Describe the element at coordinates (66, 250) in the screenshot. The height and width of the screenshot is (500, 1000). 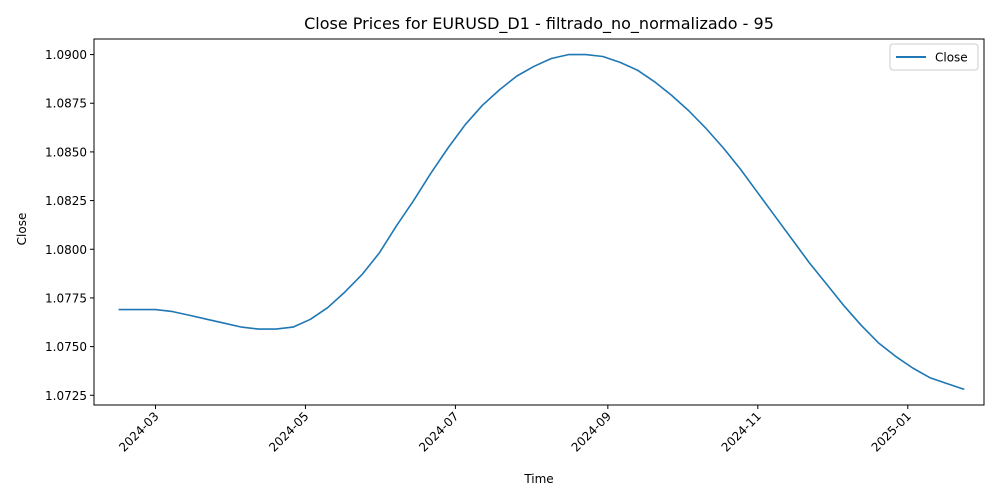
I see `y-tick-label: 1.0800` at that location.